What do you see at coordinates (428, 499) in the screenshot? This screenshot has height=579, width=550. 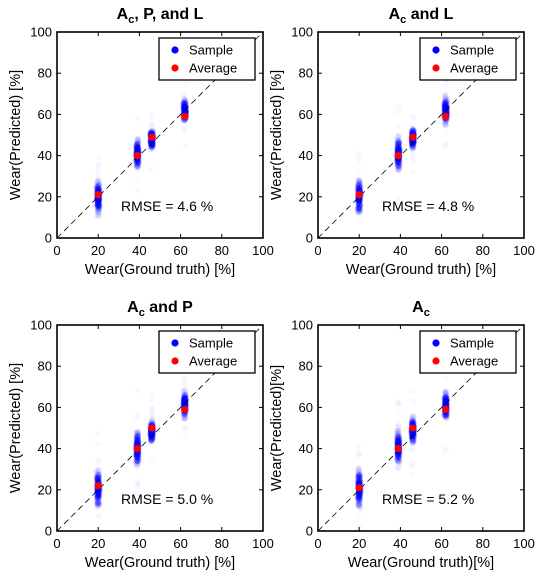 I see `rmse-annotation: RMSE = 5.2 %` at bounding box center [428, 499].